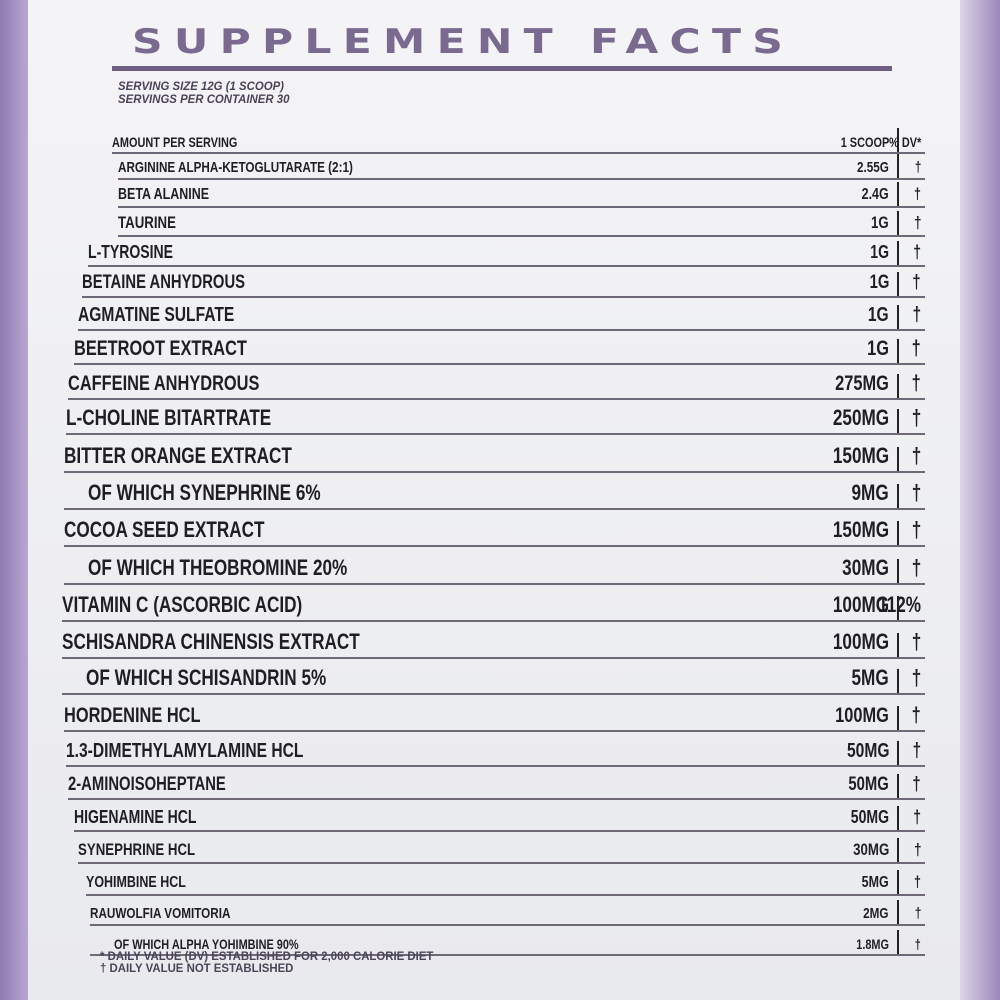 This screenshot has height=1000, width=1000. What do you see at coordinates (182, 604) in the screenshot?
I see `ingredient-name: VITAMIN C (ASCORBIC ACID)` at bounding box center [182, 604].